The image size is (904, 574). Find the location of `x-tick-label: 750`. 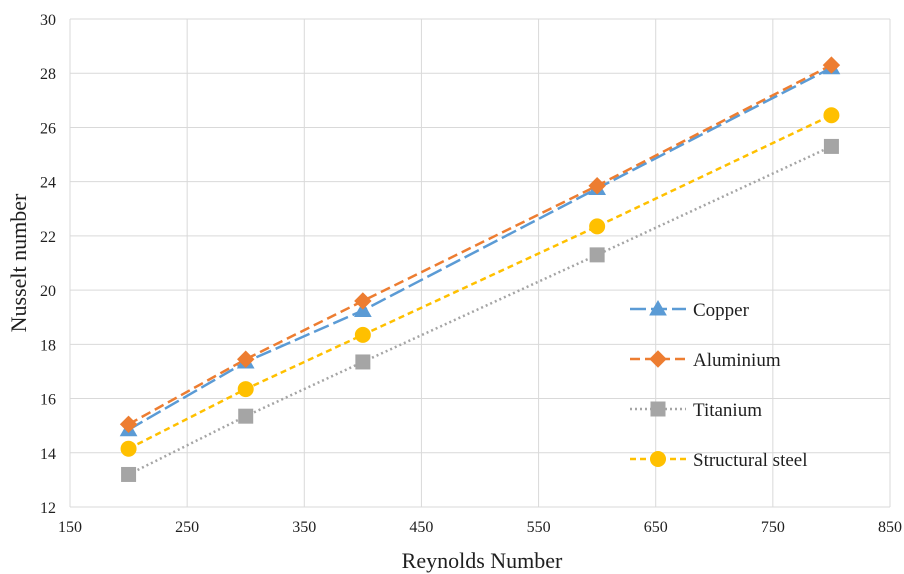

x-tick-label: 750 is located at coordinates (773, 527).